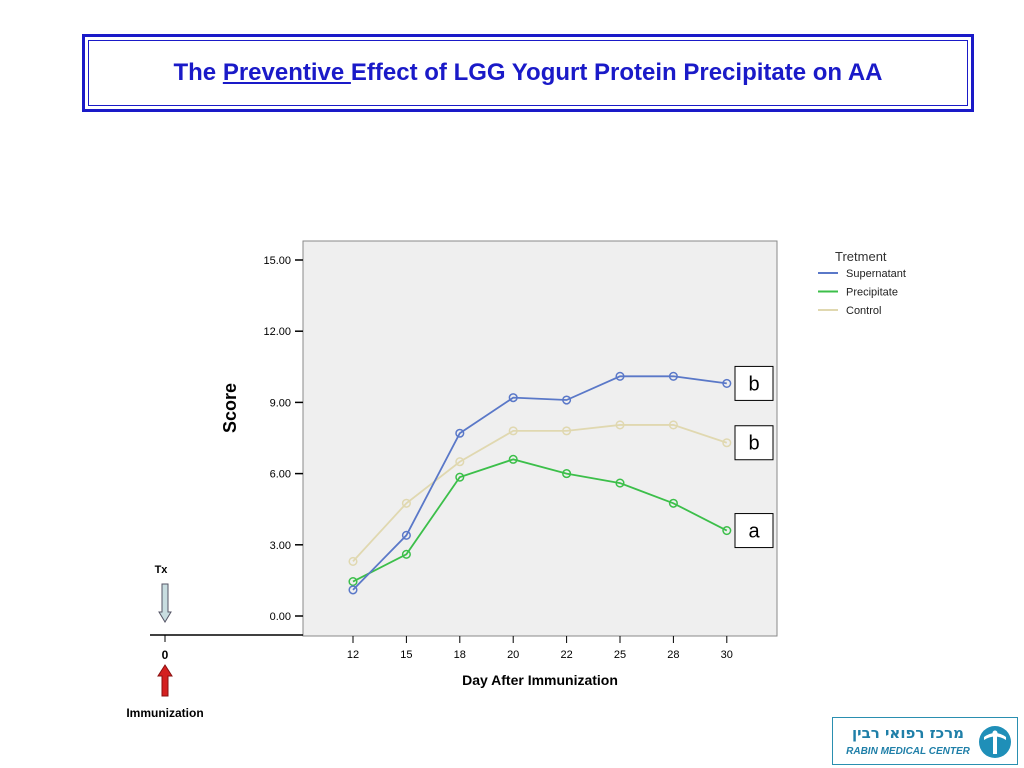 The width and height of the screenshot is (1024, 768). What do you see at coordinates (620, 655) in the screenshot?
I see `x-tick-label: 25` at bounding box center [620, 655].